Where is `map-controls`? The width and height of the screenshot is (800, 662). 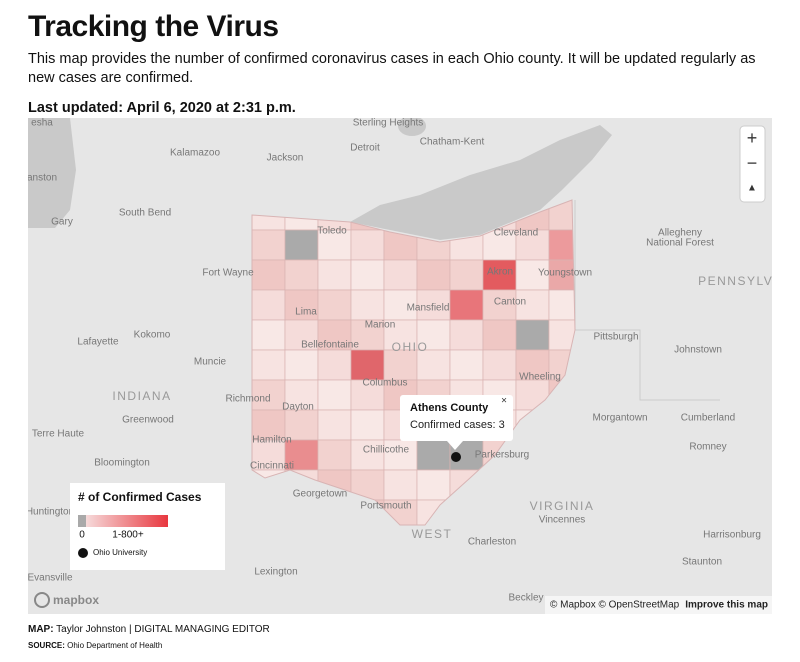
map-controls is located at coordinates (752, 164).